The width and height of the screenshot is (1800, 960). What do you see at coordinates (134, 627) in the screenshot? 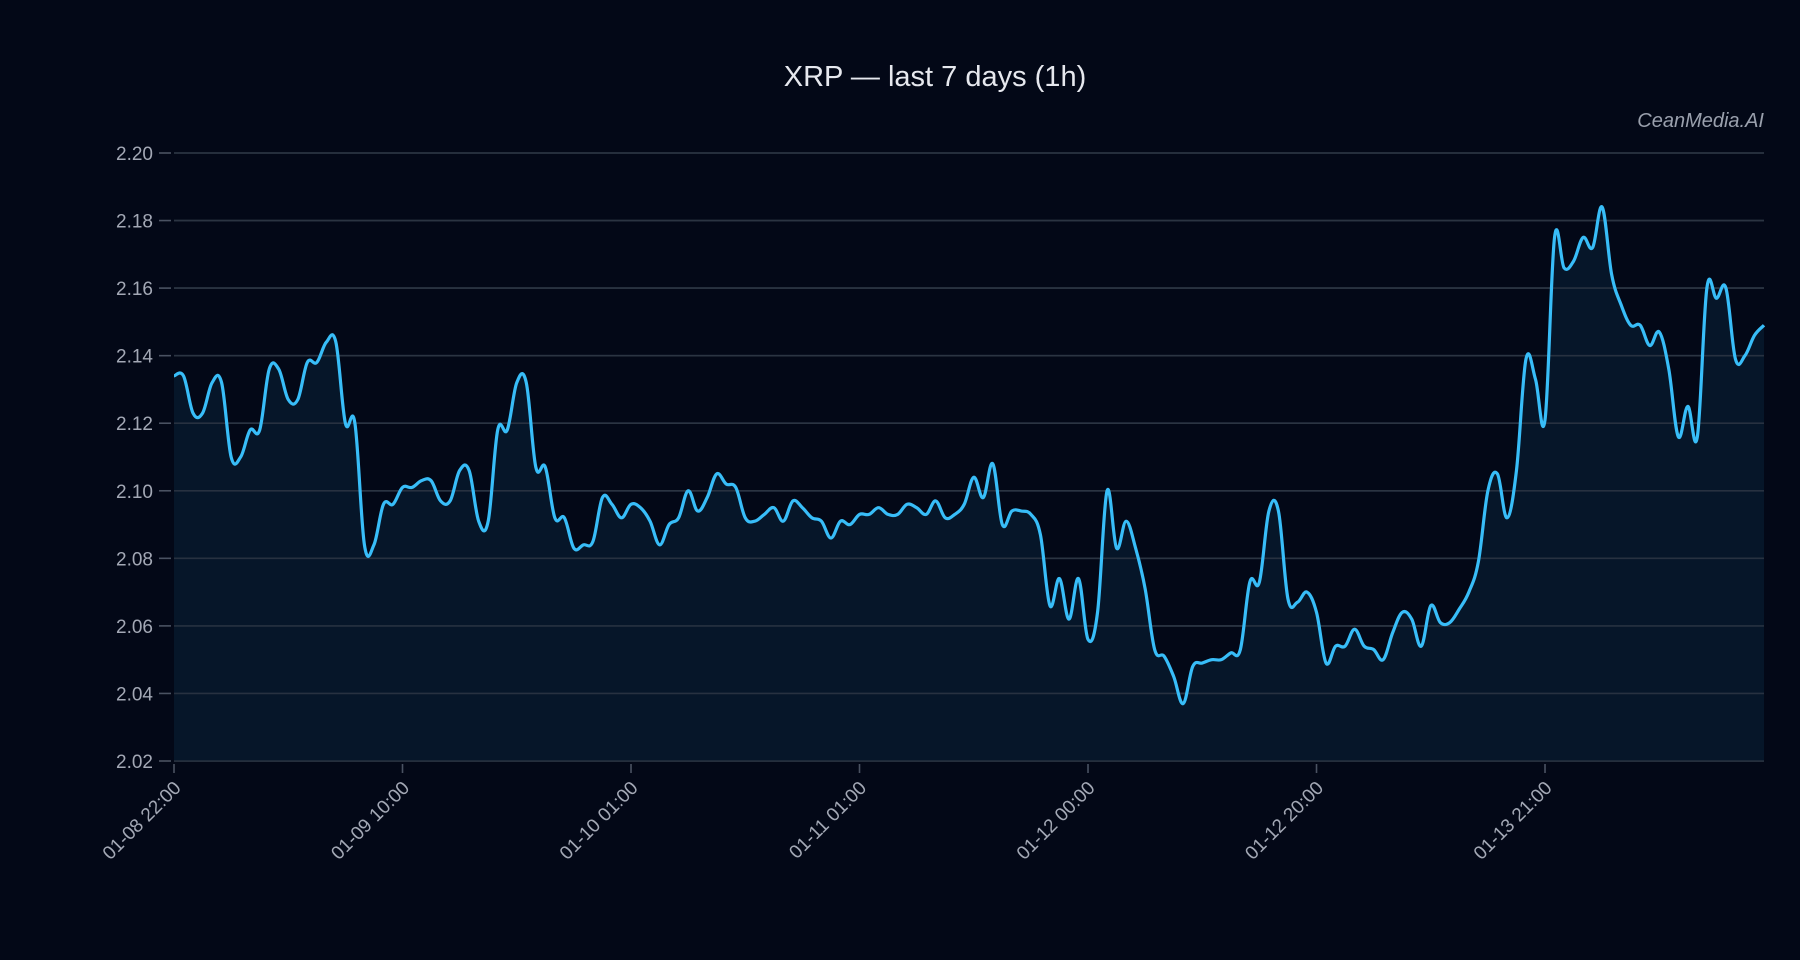
I see `y-tick-label: 2.06` at bounding box center [134, 627].